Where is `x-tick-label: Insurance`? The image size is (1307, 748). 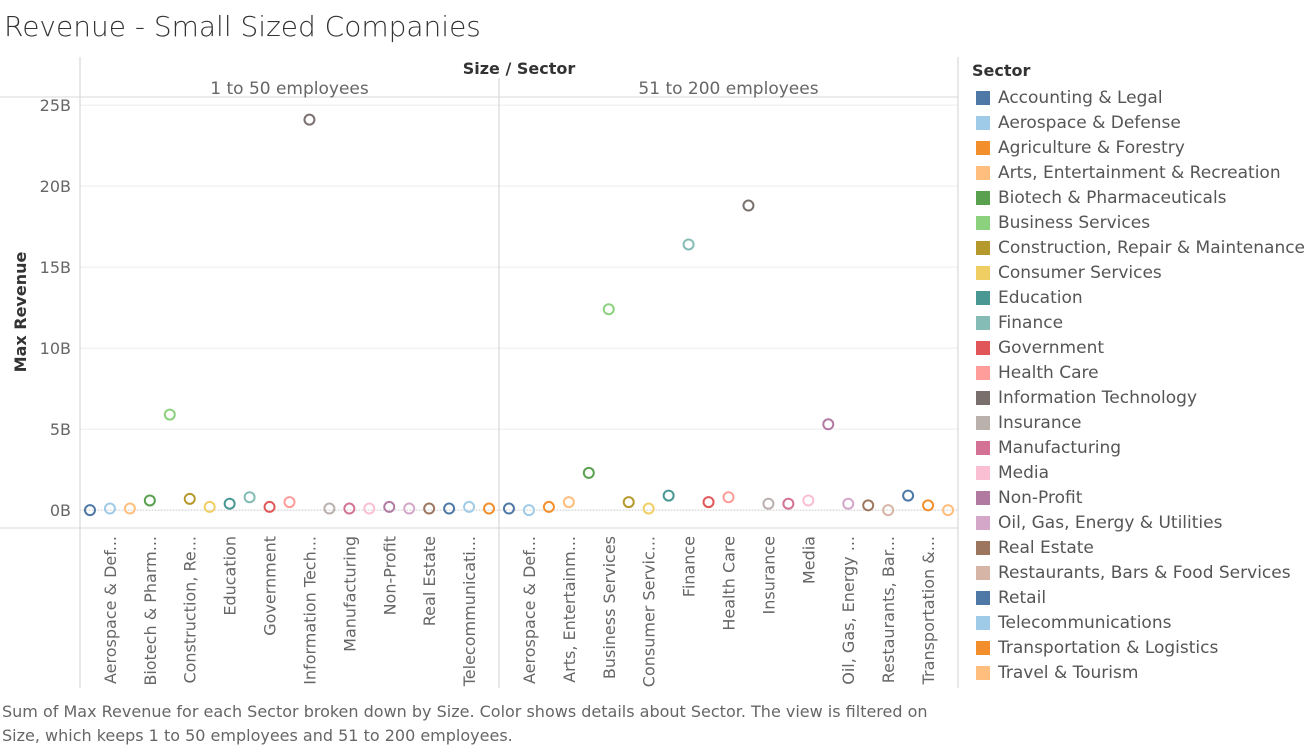 x-tick-label: Insurance is located at coordinates (768, 575).